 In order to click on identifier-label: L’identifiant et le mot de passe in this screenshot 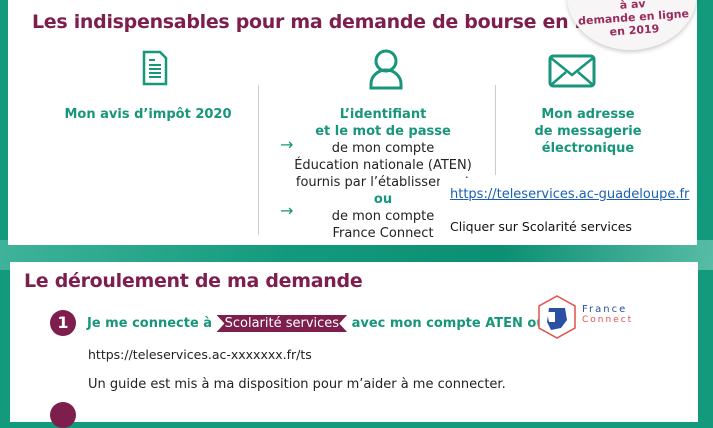, I will do `click(383, 123)`.